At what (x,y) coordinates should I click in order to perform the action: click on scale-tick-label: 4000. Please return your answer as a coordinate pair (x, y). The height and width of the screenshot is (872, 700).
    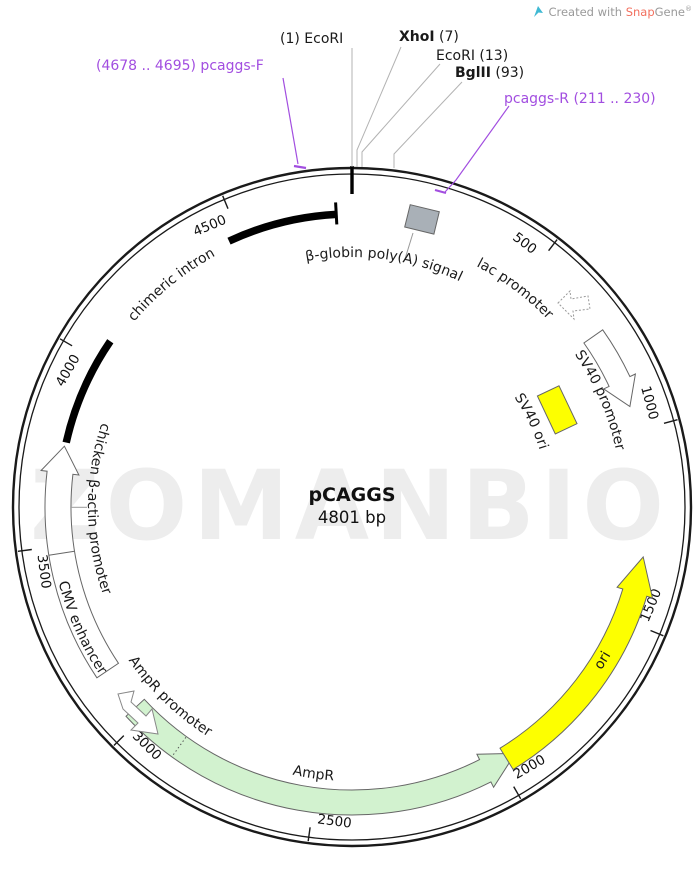
    Looking at the image, I should click on (68, 371).